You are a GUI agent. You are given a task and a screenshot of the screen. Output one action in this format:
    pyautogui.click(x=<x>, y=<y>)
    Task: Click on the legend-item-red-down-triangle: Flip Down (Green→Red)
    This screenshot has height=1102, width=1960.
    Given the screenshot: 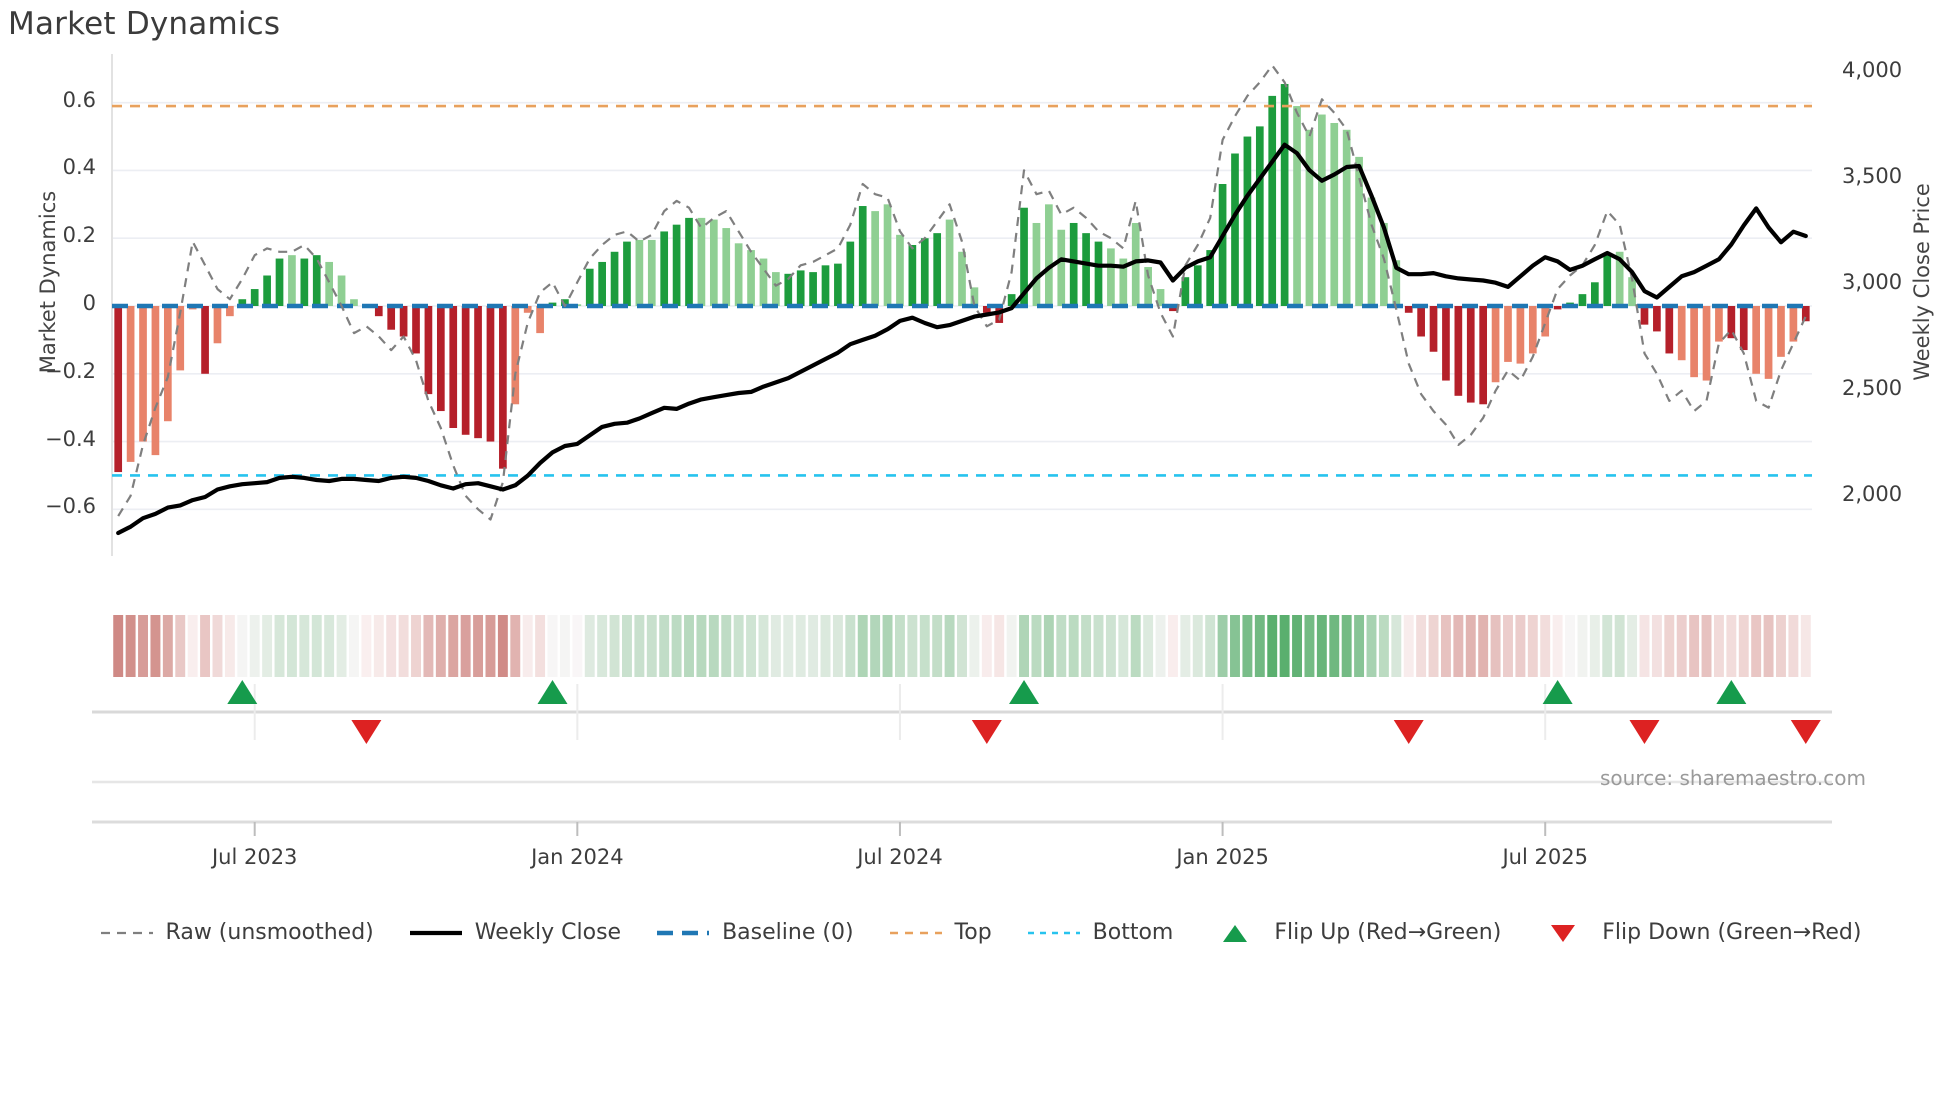 What is the action you would take?
    pyautogui.click(x=1698, y=932)
    